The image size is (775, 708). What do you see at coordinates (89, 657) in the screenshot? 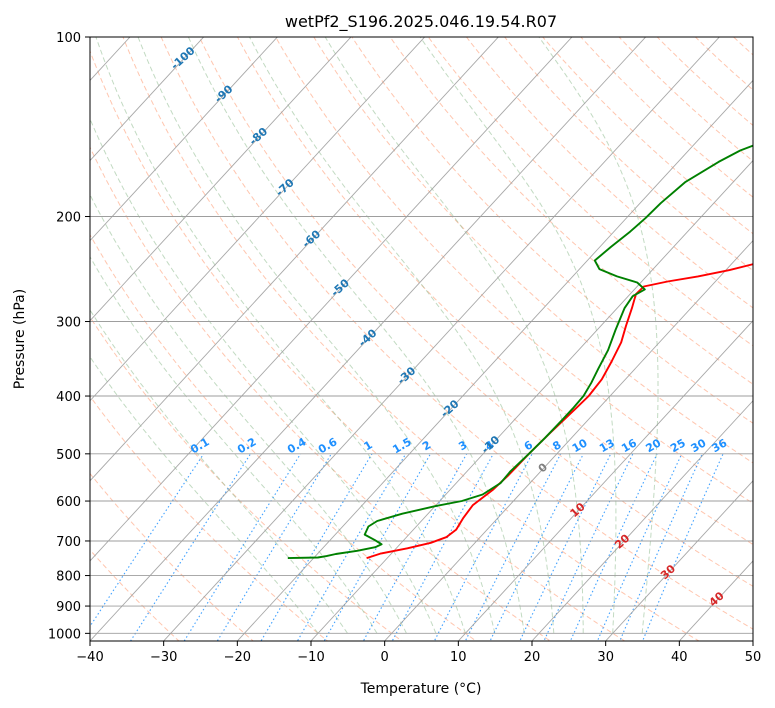
I see `x-tick-label: −40` at bounding box center [89, 657].